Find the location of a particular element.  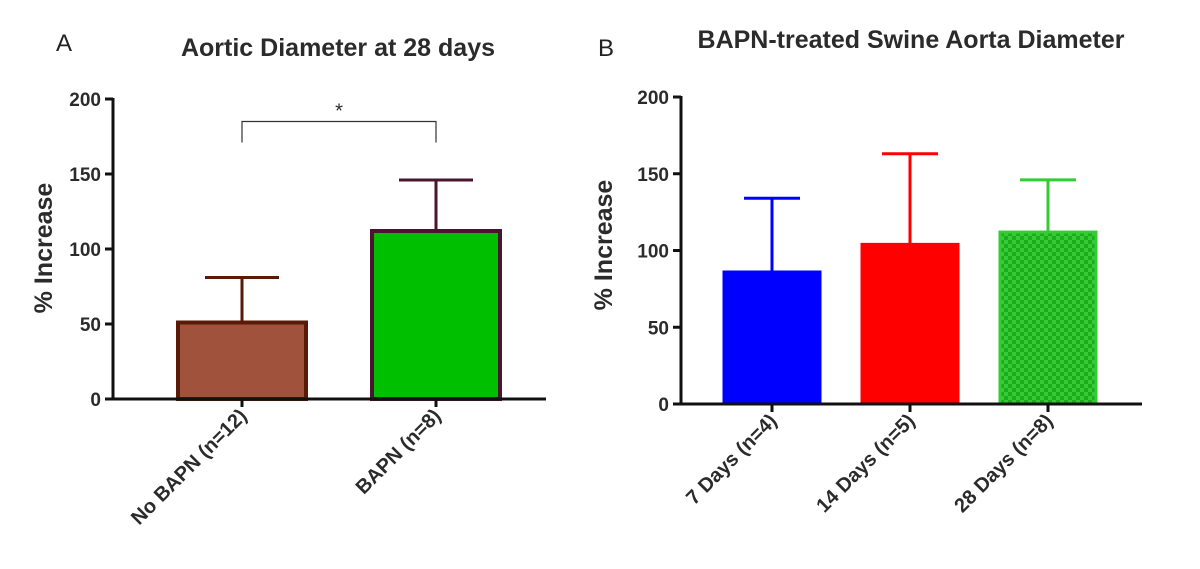

significance-star: * is located at coordinates (339, 112).